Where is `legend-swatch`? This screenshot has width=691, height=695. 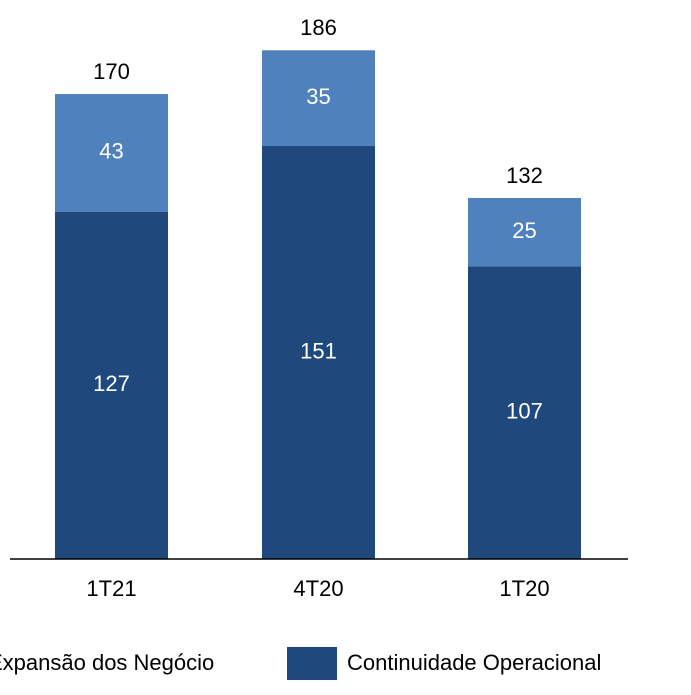
legend-swatch is located at coordinates (312, 663).